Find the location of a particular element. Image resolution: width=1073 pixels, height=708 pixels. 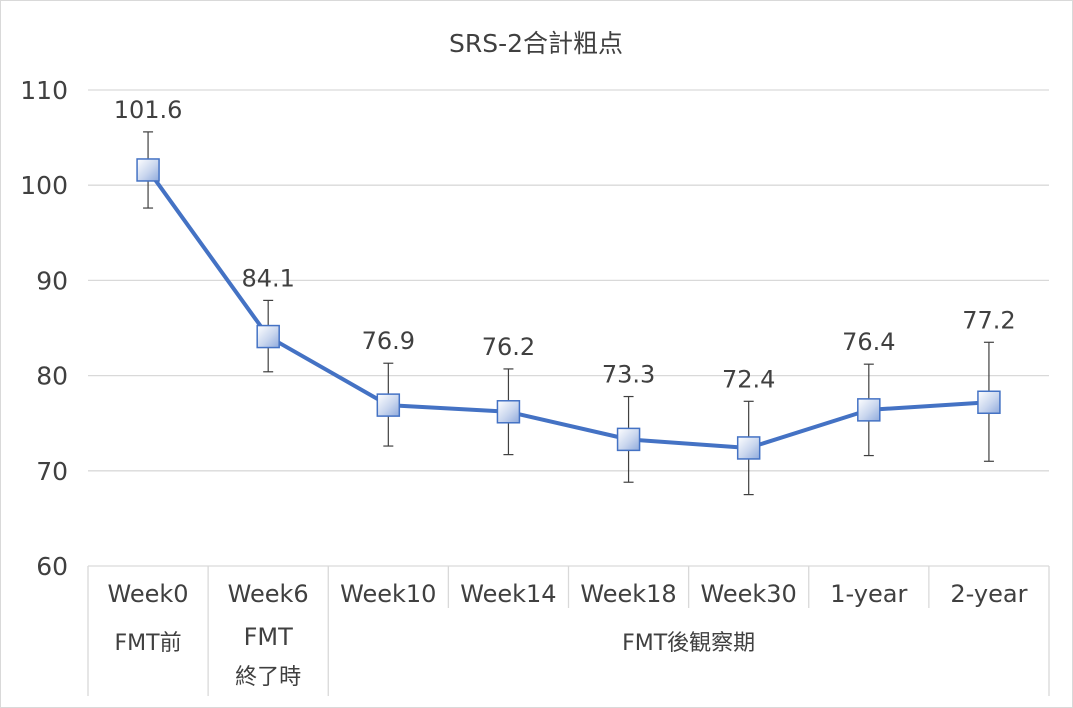

y-tick-label: 70 is located at coordinates (52, 471).